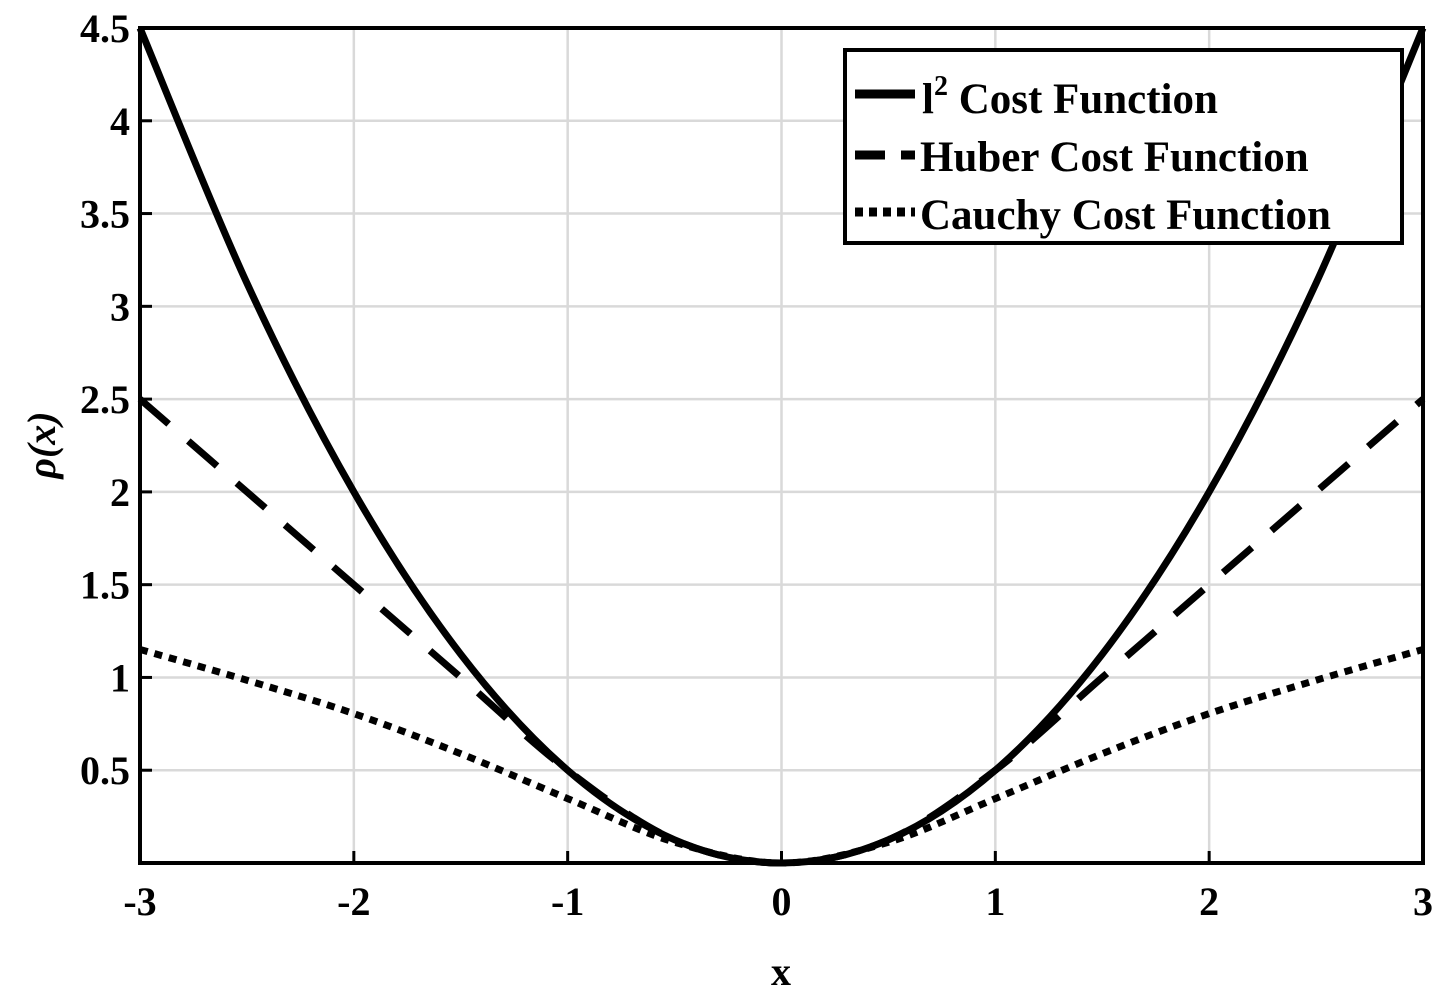 This screenshot has height=995, width=1437. Describe the element at coordinates (105, 770) in the screenshot. I see `y-tick-label: 0.5` at that location.